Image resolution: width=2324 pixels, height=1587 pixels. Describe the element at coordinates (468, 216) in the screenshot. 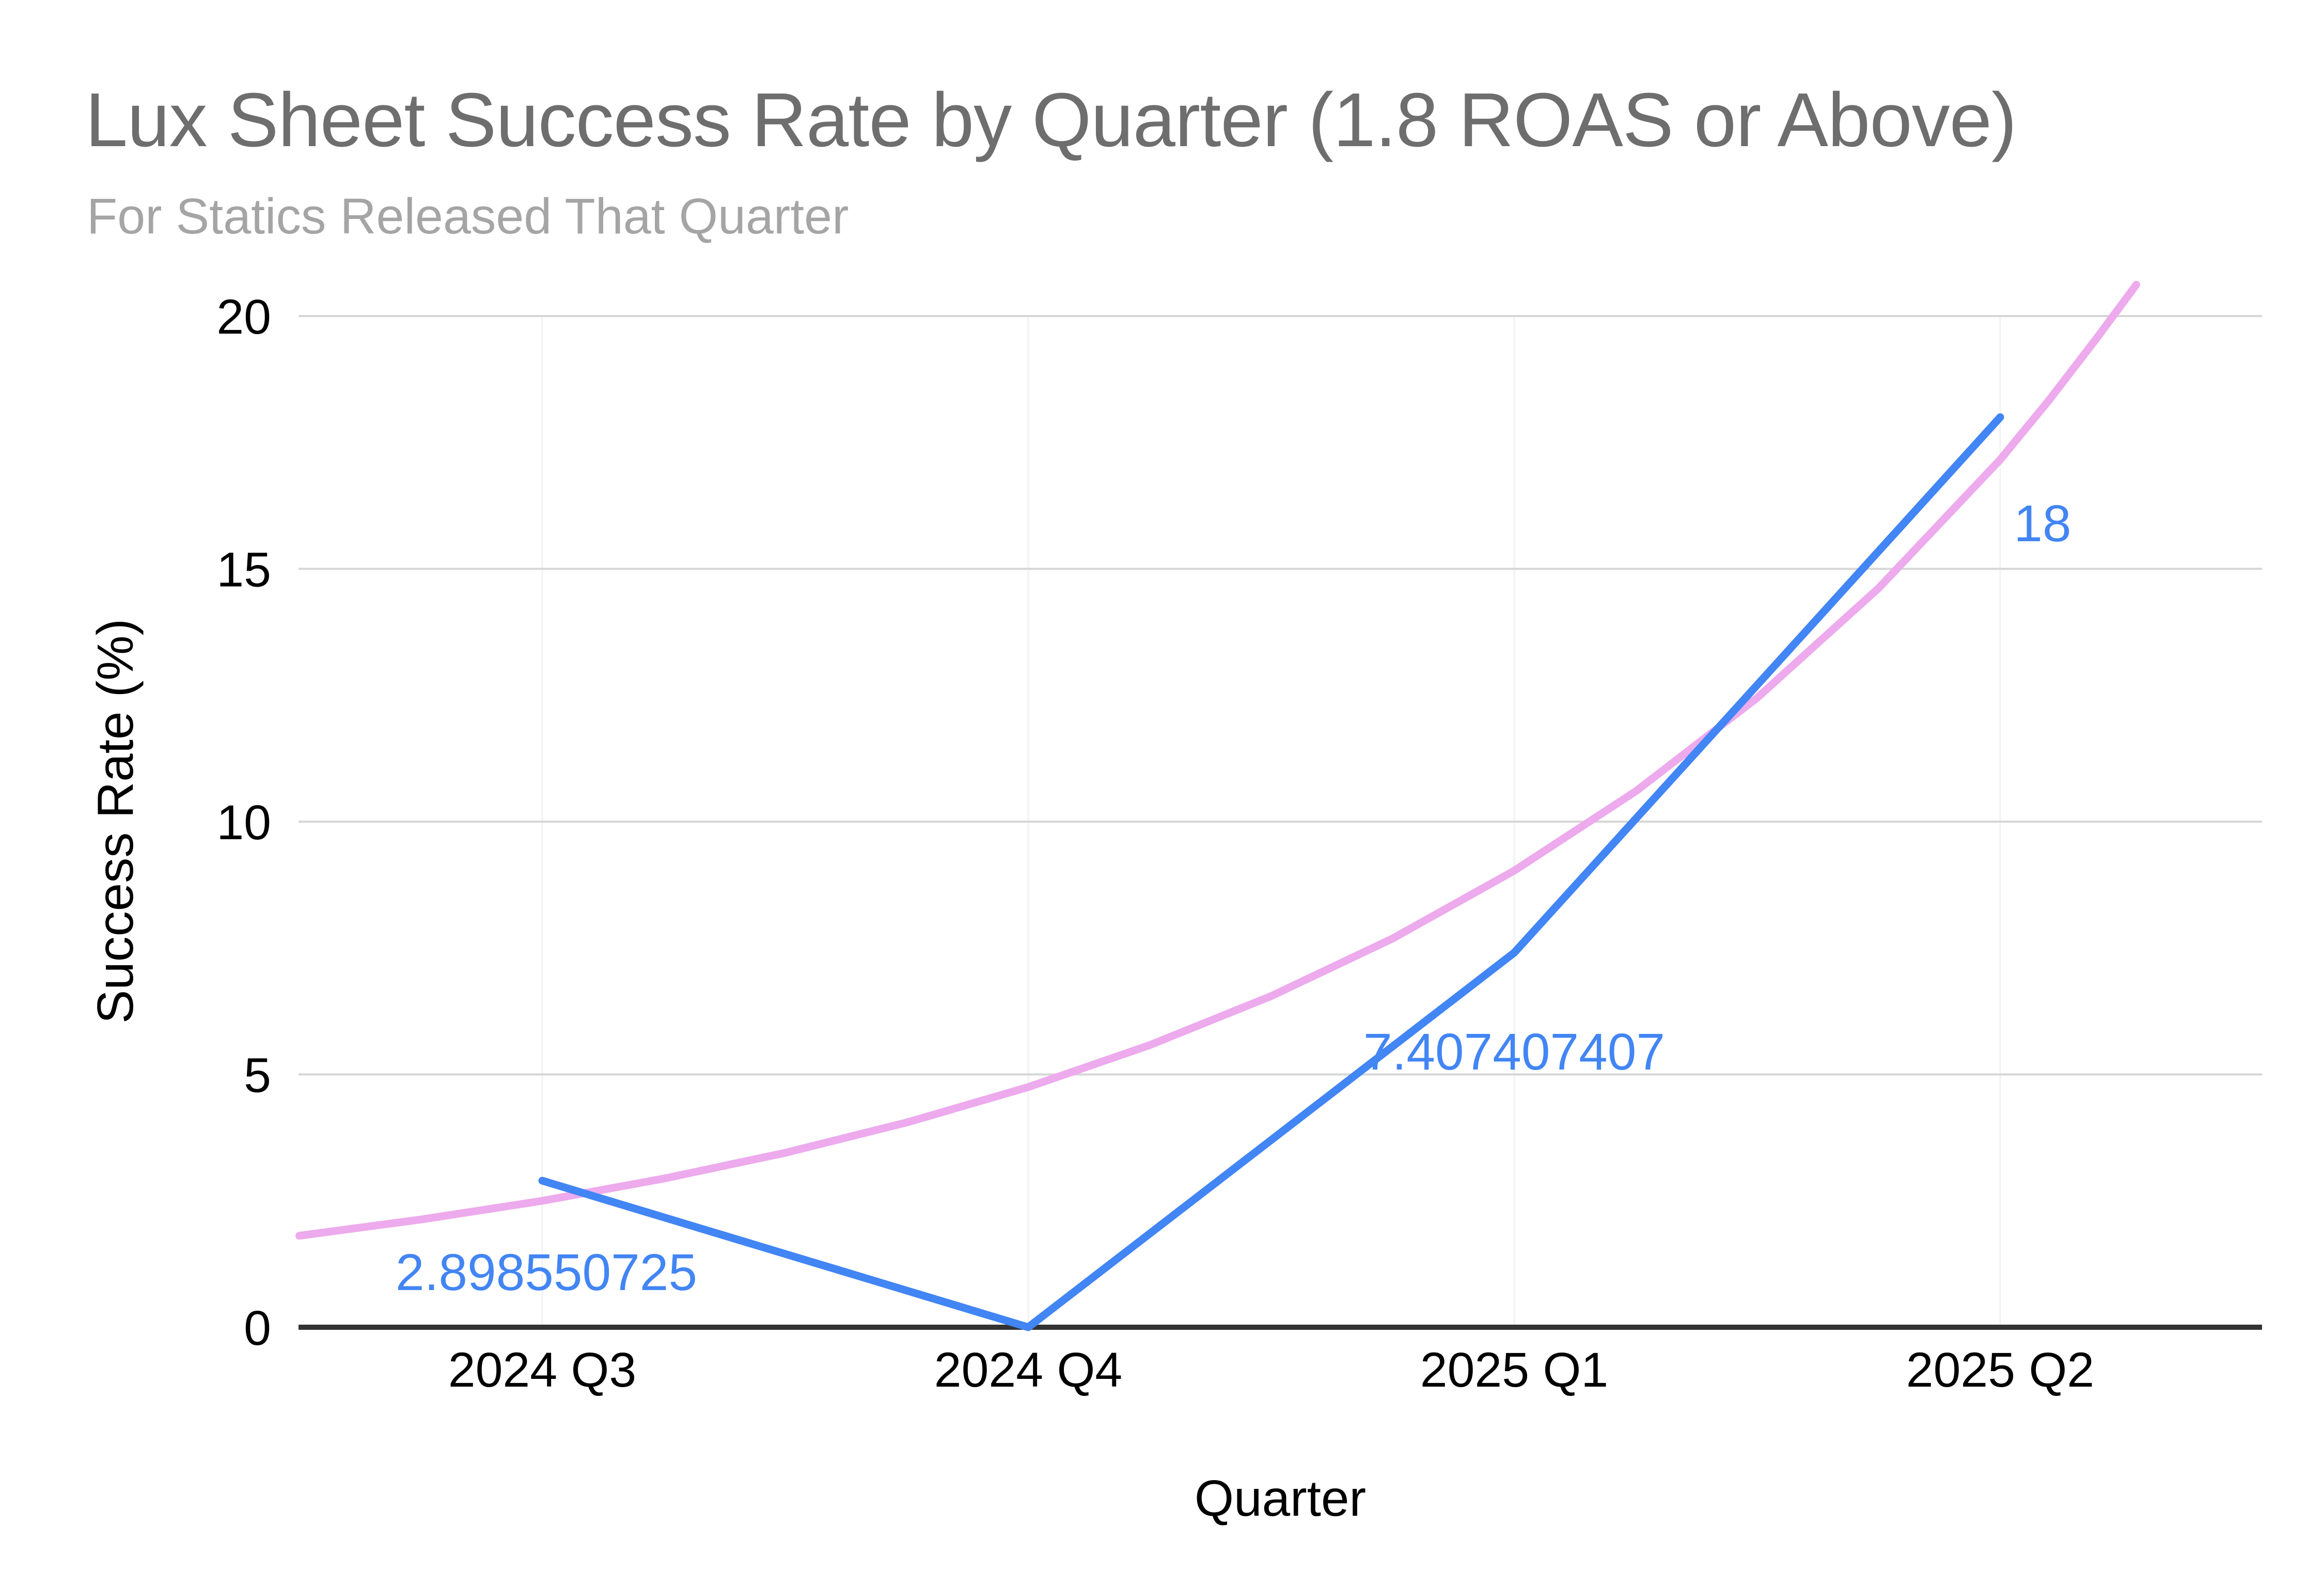

I see `chart-subtitle: For Statics Released That Quarter` at that location.